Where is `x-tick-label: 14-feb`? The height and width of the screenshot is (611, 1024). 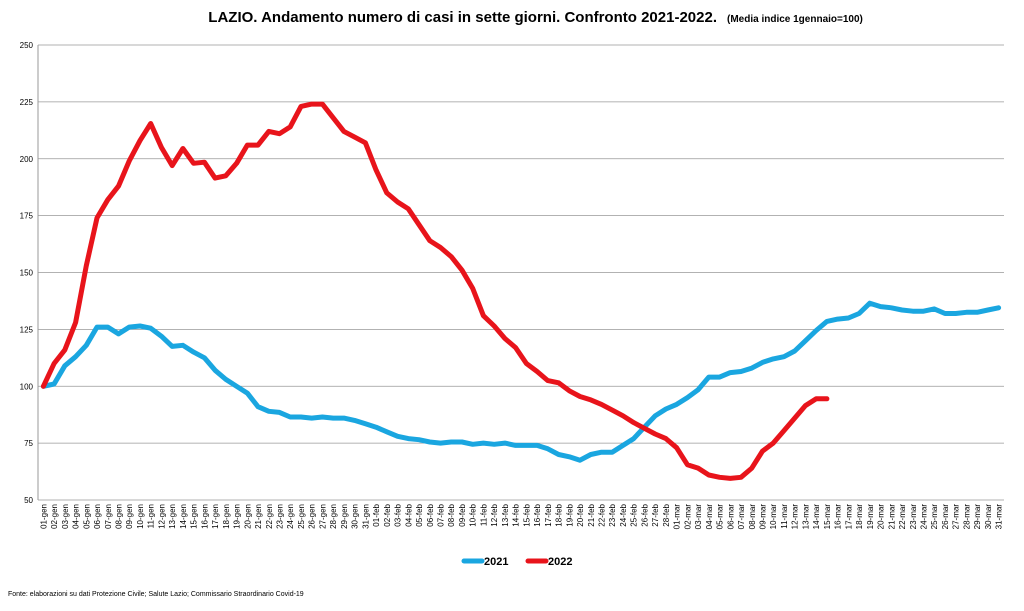
x-tick-label: 14-feb is located at coordinates (516, 514).